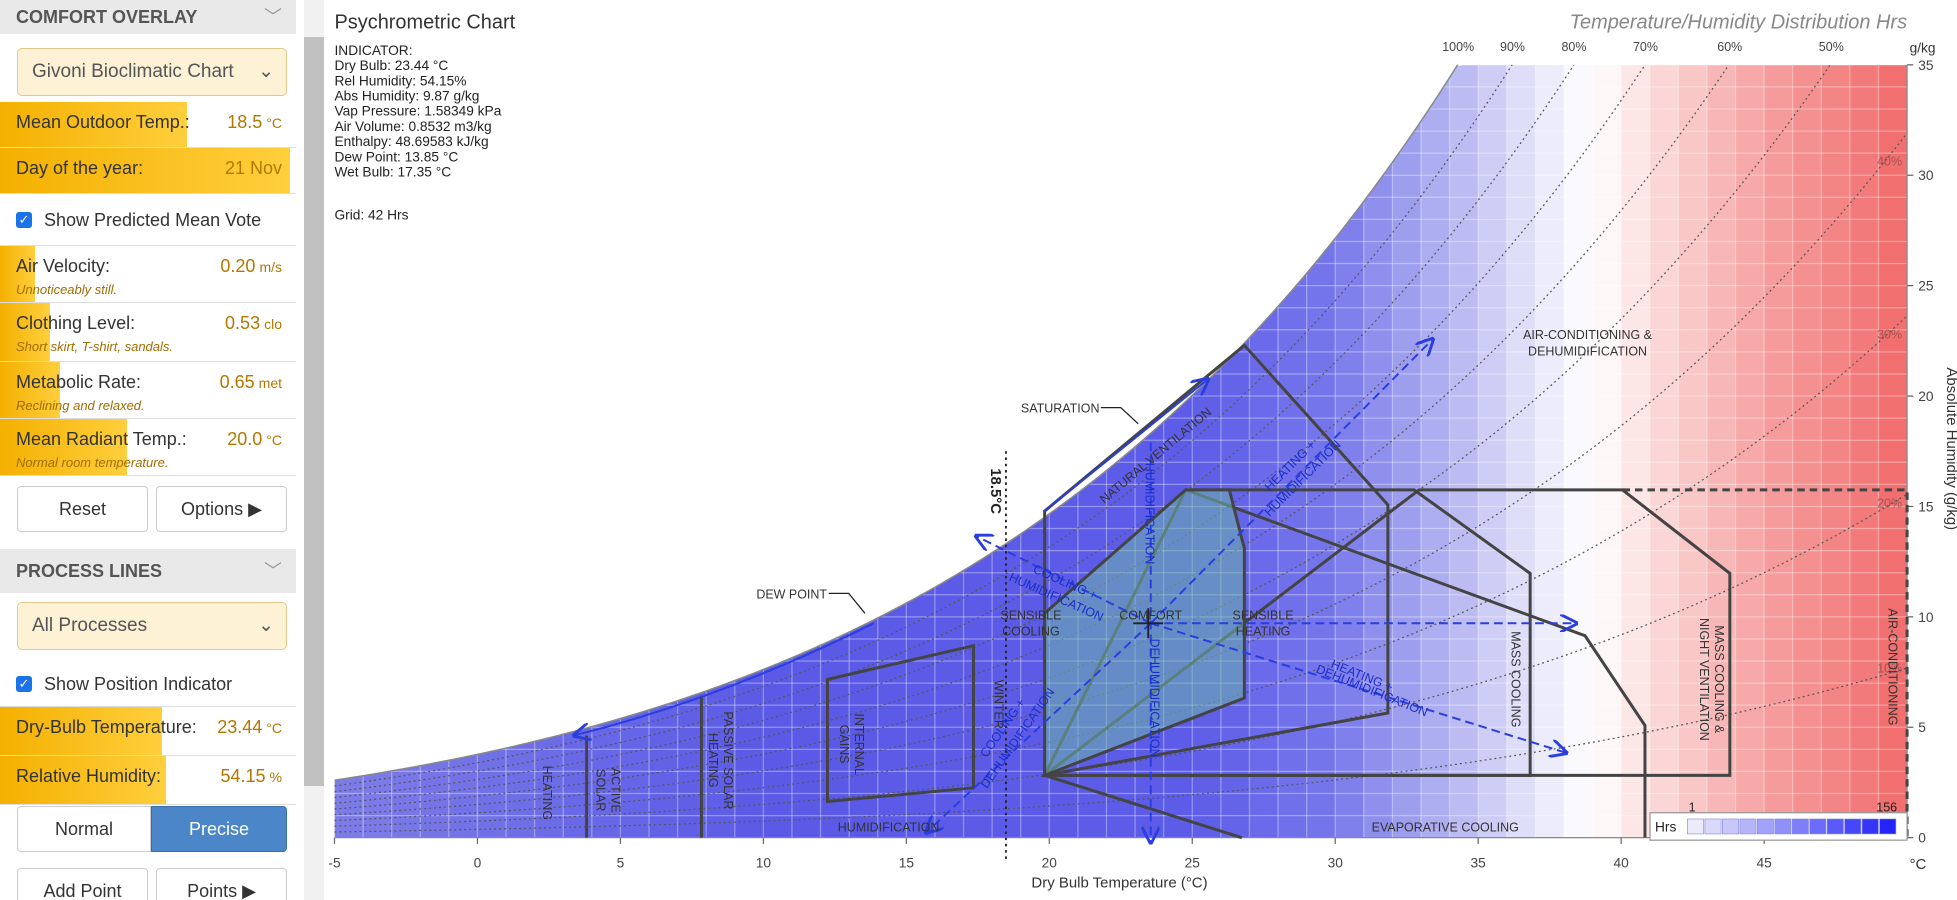 The width and height of the screenshot is (1957, 900). Describe the element at coordinates (1729, 47) in the screenshot. I see `rh-label: 60%` at that location.